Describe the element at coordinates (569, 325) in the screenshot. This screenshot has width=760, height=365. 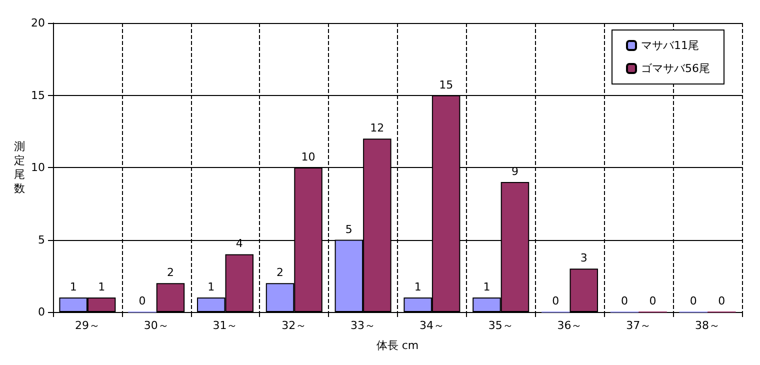
I see `x-tick-label: 36～` at that location.